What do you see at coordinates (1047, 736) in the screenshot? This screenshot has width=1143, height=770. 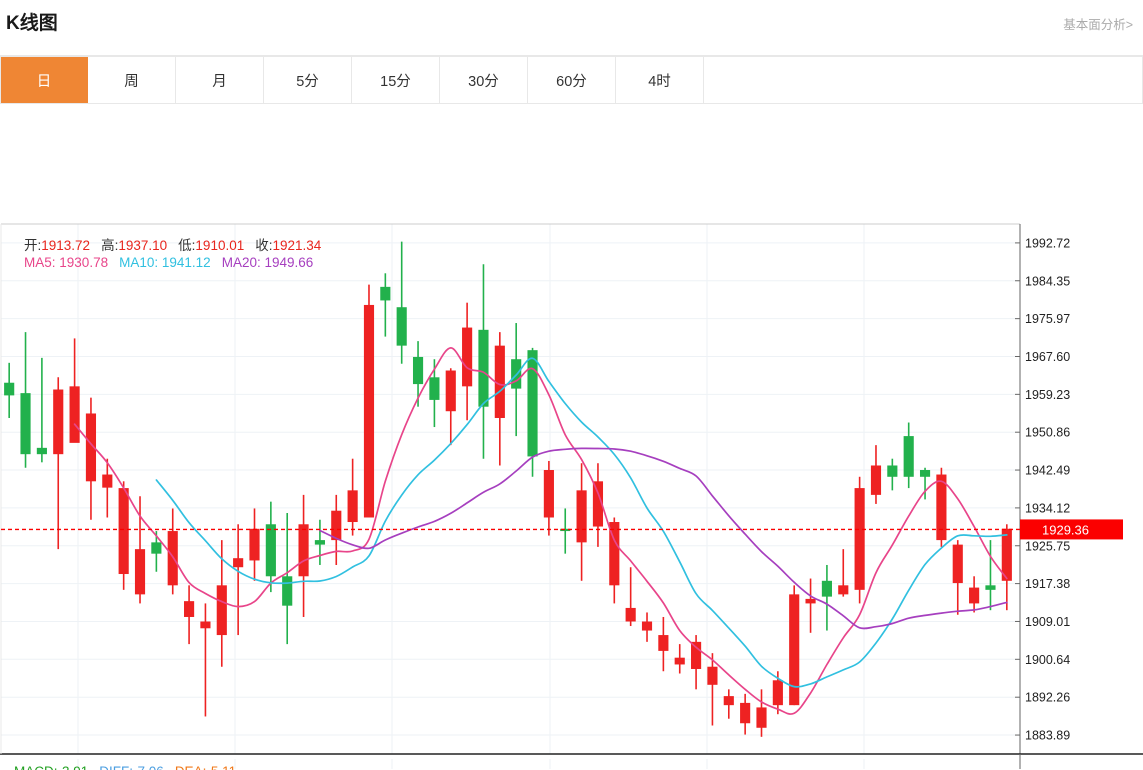 I see `price-tick-label: 1883.89` at bounding box center [1047, 736].